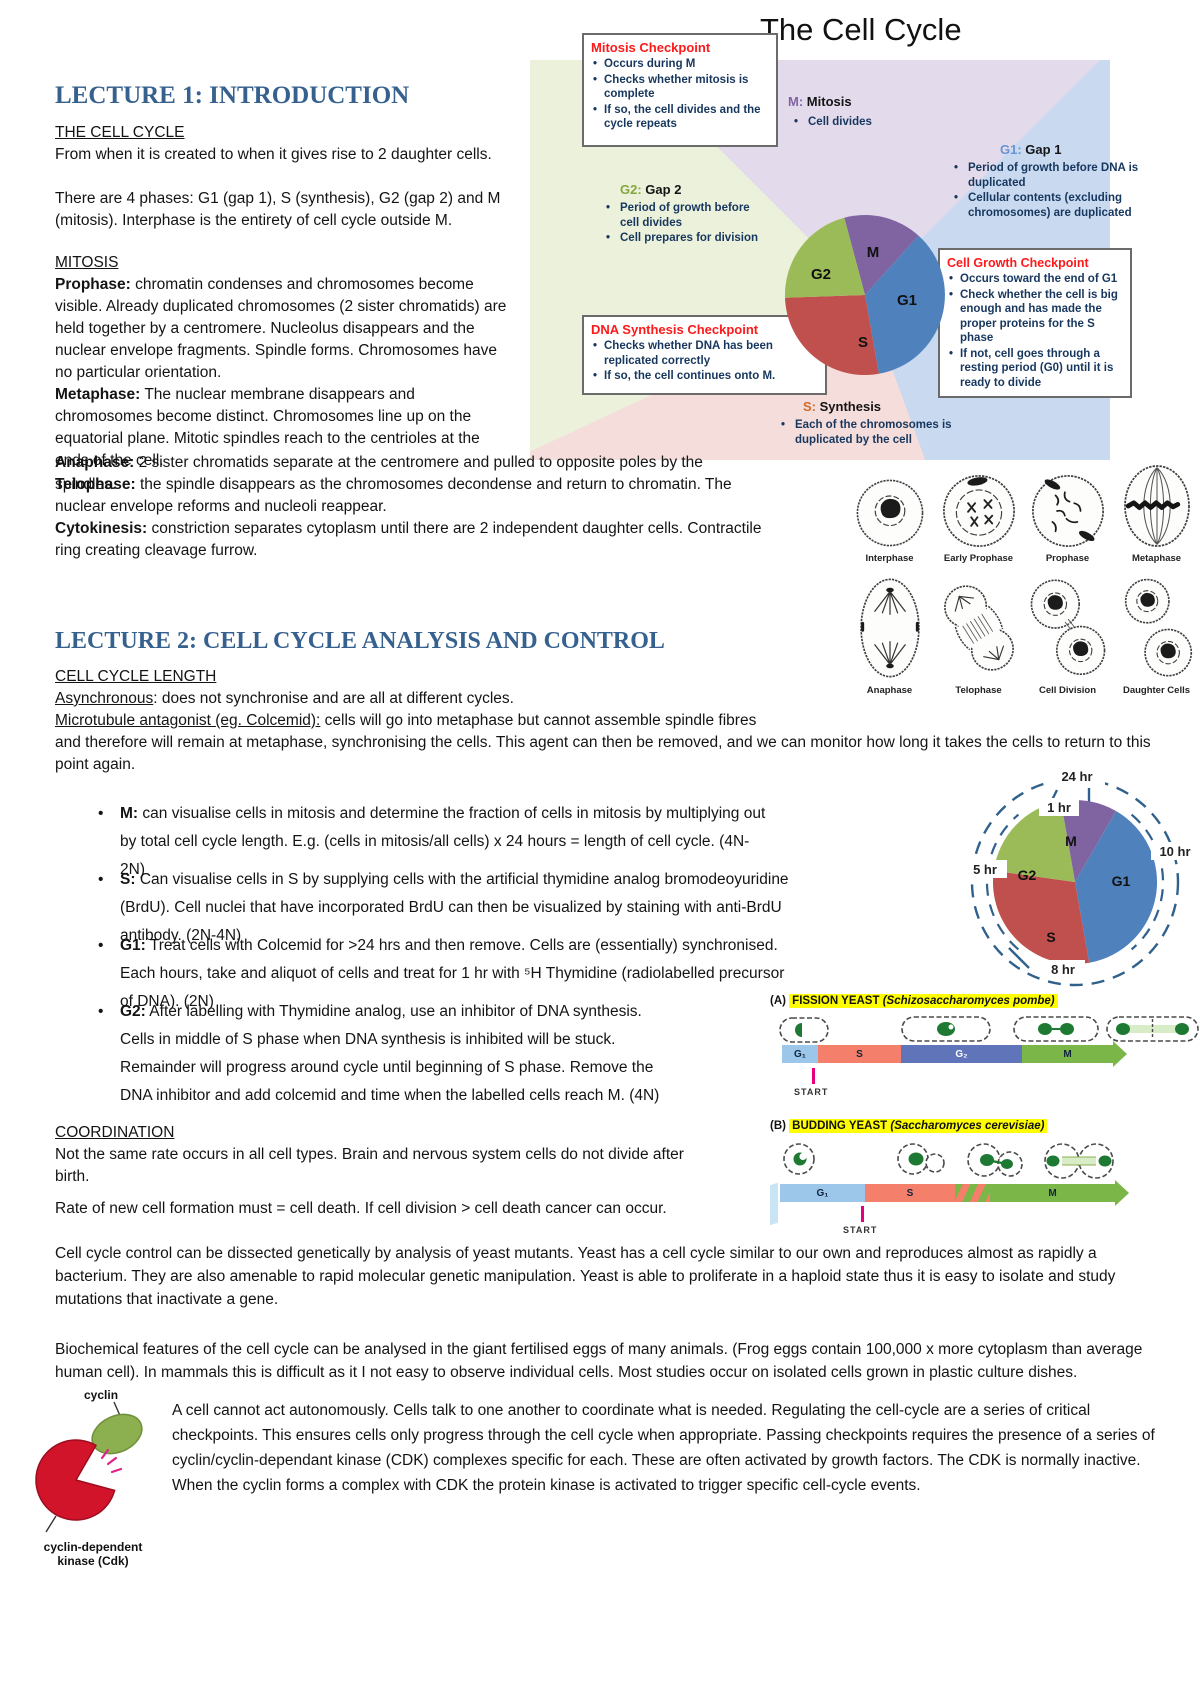 Image resolution: width=1200 pixels, height=1698 pixels. What do you see at coordinates (1067, 558) in the screenshot?
I see `stage-label: Prophase` at bounding box center [1067, 558].